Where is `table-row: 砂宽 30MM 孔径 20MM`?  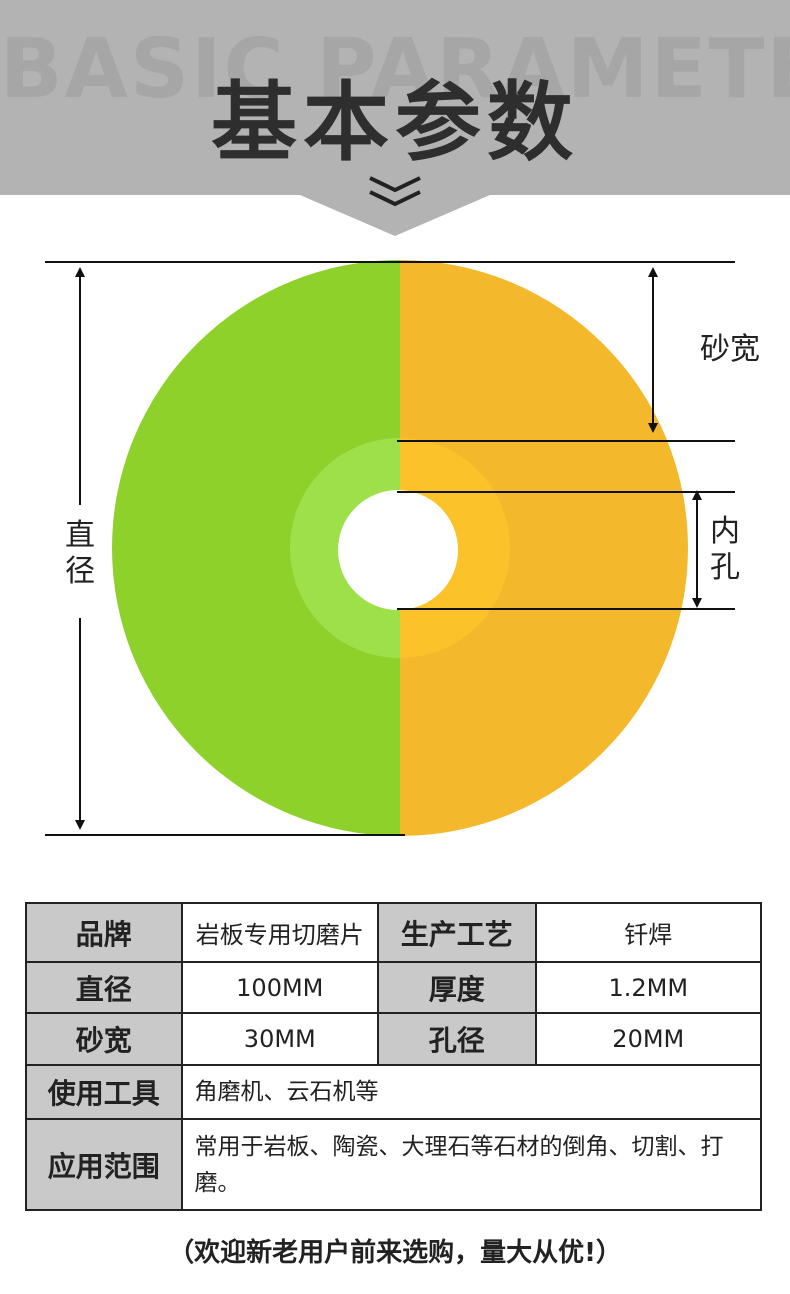 table-row: 砂宽 30MM 孔径 20MM is located at coordinates (394, 1039).